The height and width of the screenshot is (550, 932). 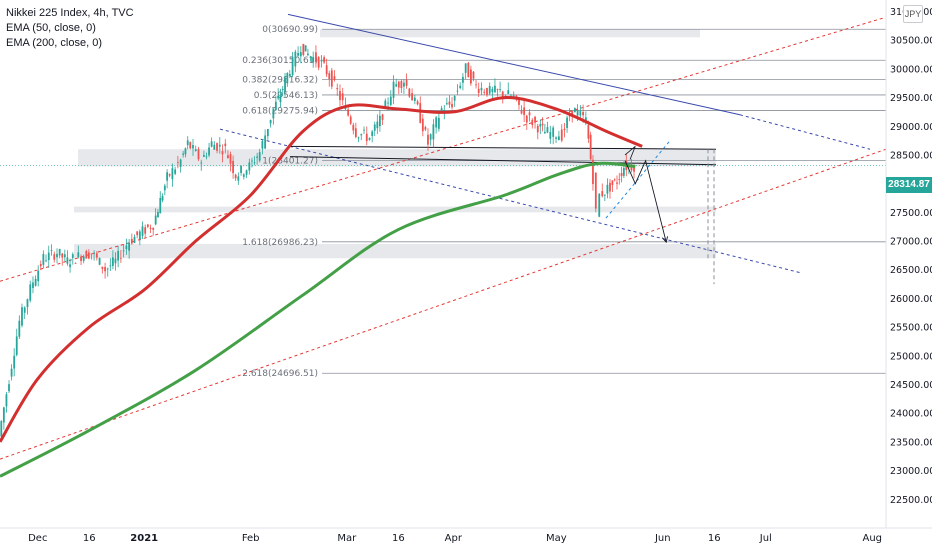 What do you see at coordinates (909, 185) in the screenshot?
I see `last-price-tag: 28314.87` at bounding box center [909, 185].